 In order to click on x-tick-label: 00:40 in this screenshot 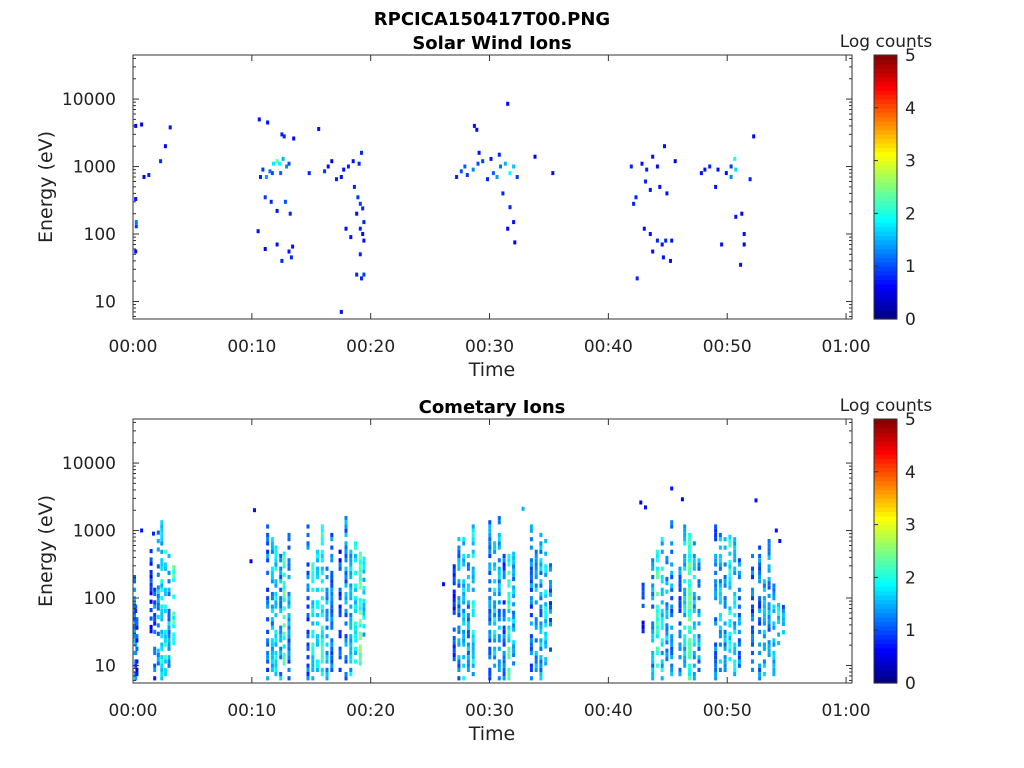, I will do `click(608, 711)`.